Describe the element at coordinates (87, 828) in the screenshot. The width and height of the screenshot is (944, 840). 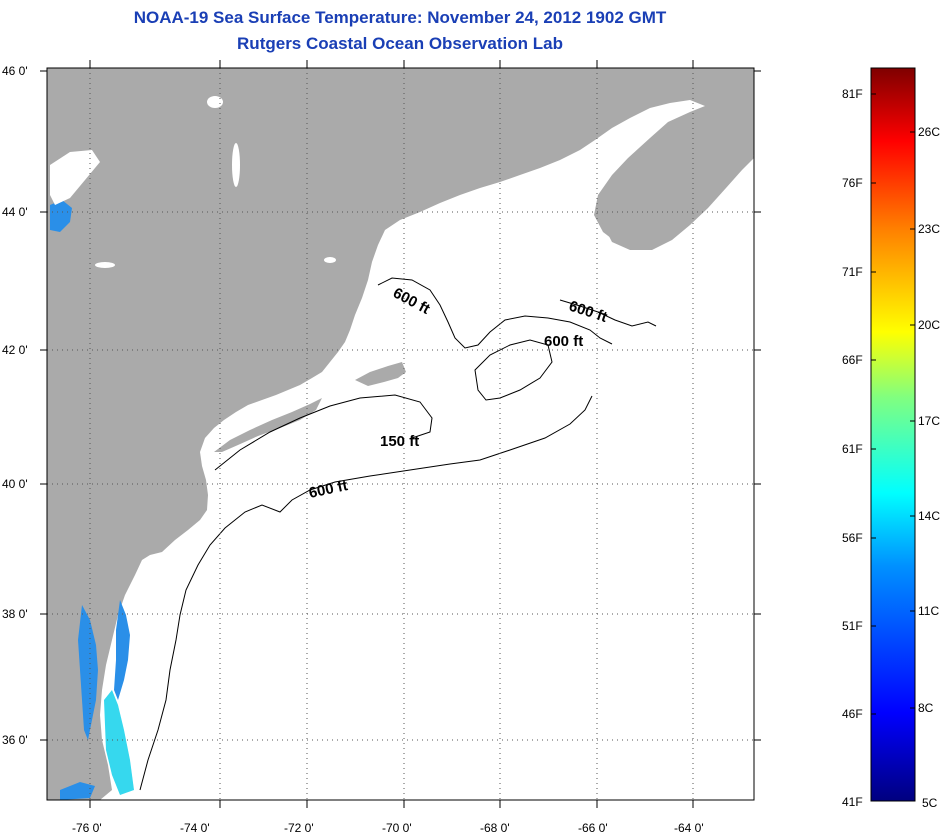
I see `lon-label: -76 0'` at that location.